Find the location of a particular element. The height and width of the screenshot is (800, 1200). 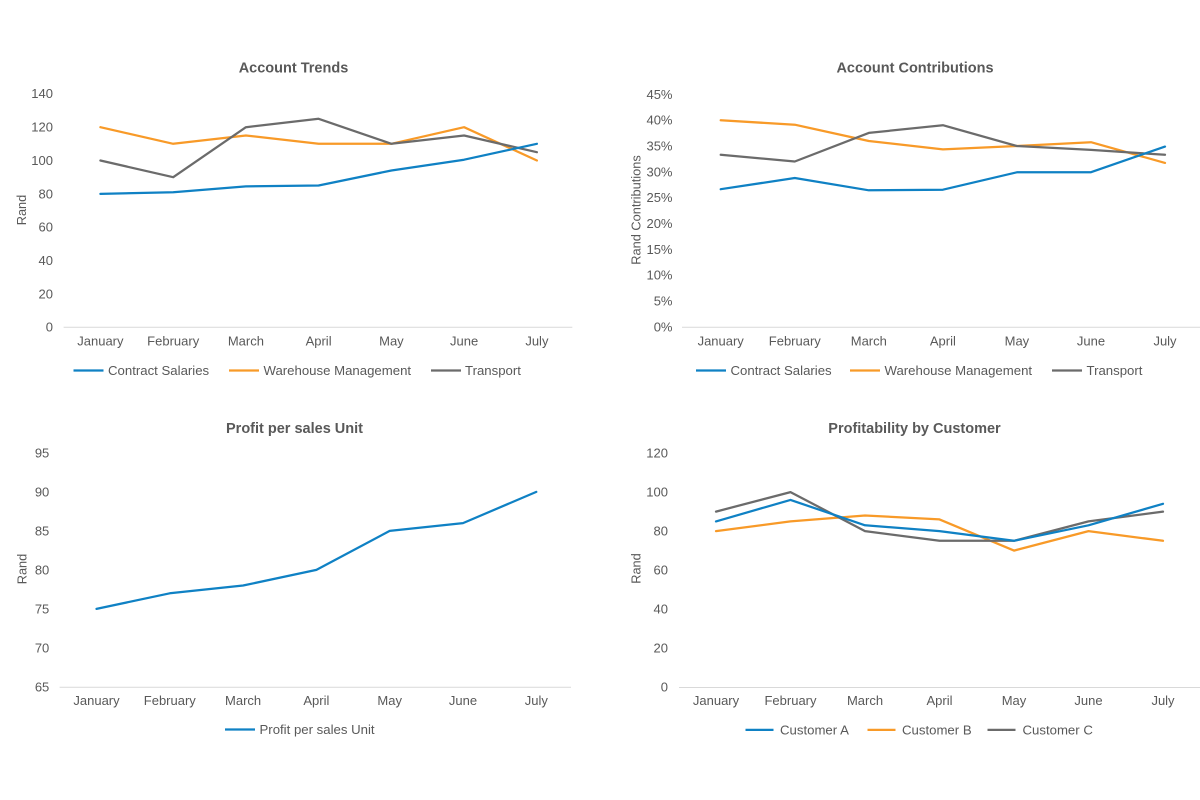

svg-text: Customer A is located at coordinates (814, 729).